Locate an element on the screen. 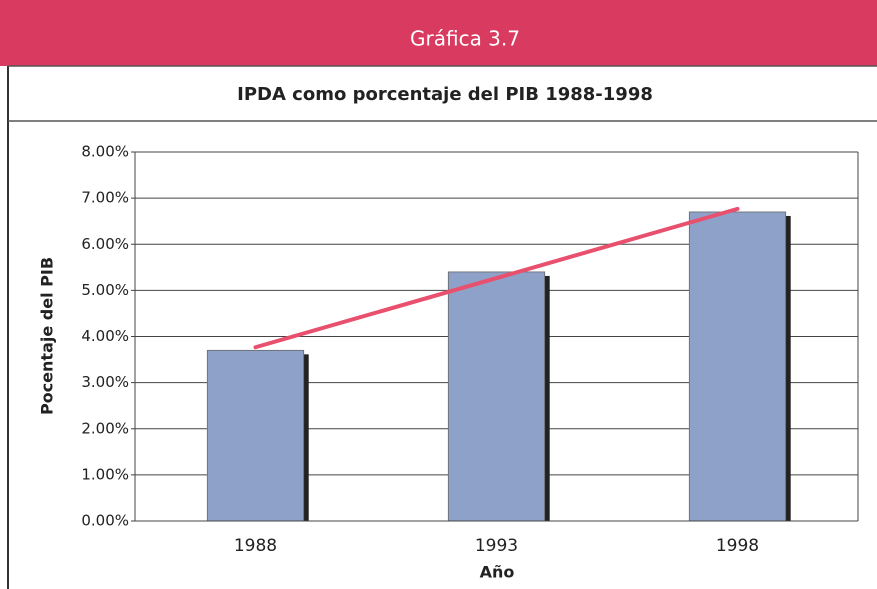 Image resolution: width=877 pixels, height=589 pixels. y-tick-label: 3.00% is located at coordinates (105, 382).